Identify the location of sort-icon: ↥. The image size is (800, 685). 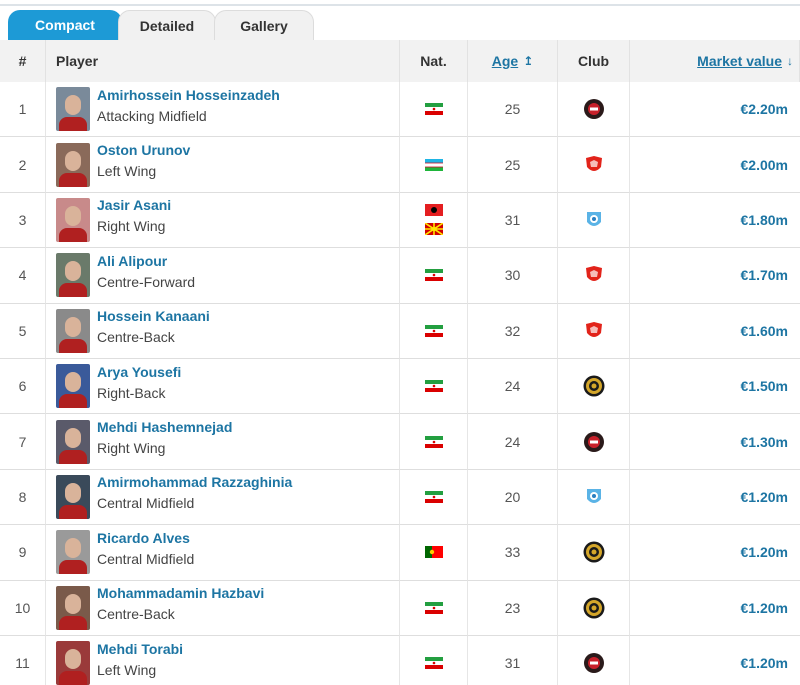
(528, 61).